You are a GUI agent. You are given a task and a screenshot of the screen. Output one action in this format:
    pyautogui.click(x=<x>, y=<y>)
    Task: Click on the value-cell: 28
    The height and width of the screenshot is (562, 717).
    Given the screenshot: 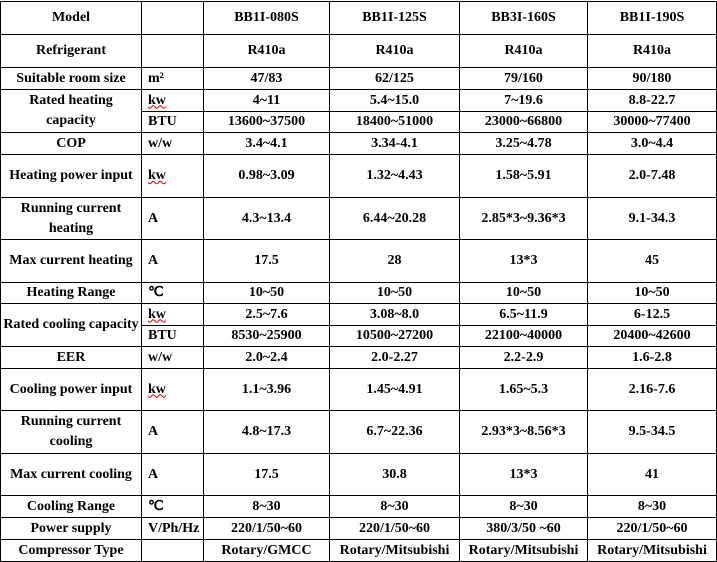 What is the action you would take?
    pyautogui.click(x=394, y=261)
    